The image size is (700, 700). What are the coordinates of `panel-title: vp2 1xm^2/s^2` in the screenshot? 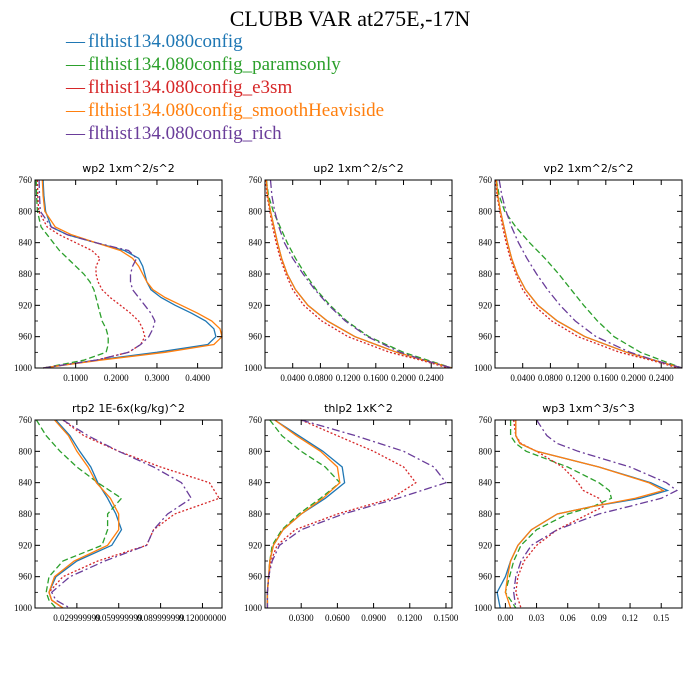 It's located at (588, 168).